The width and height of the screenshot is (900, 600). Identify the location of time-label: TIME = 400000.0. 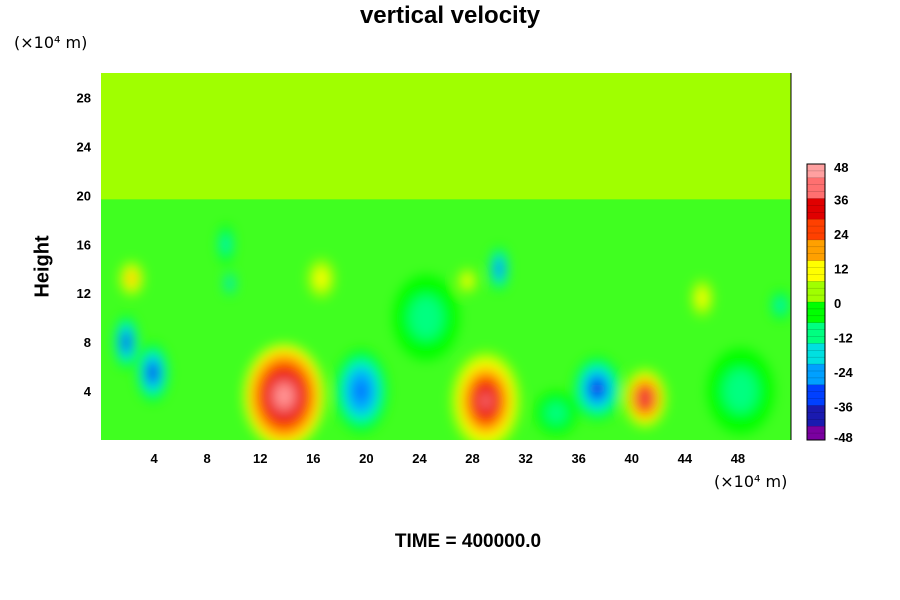
(468, 541).